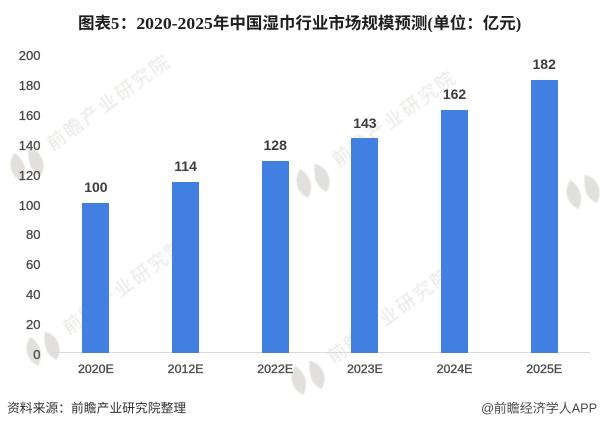 This screenshot has height=427, width=600. Describe the element at coordinates (584, 408) in the screenshot. I see `svg-text: APP` at that location.